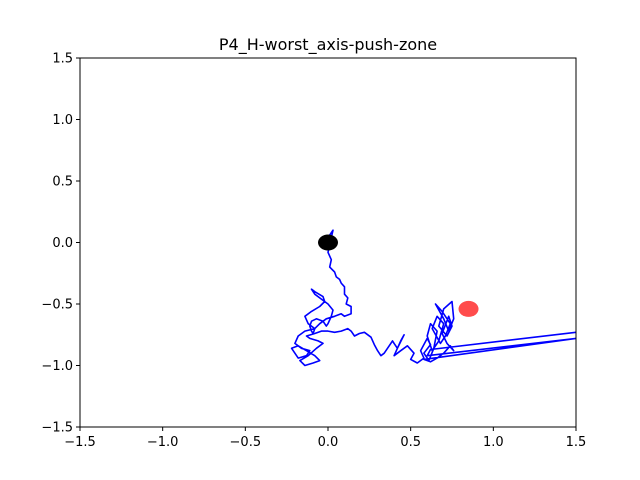 This screenshot has width=640, height=480. Describe the element at coordinates (62, 59) in the screenshot. I see `y-tick-label: 1.5` at that location.